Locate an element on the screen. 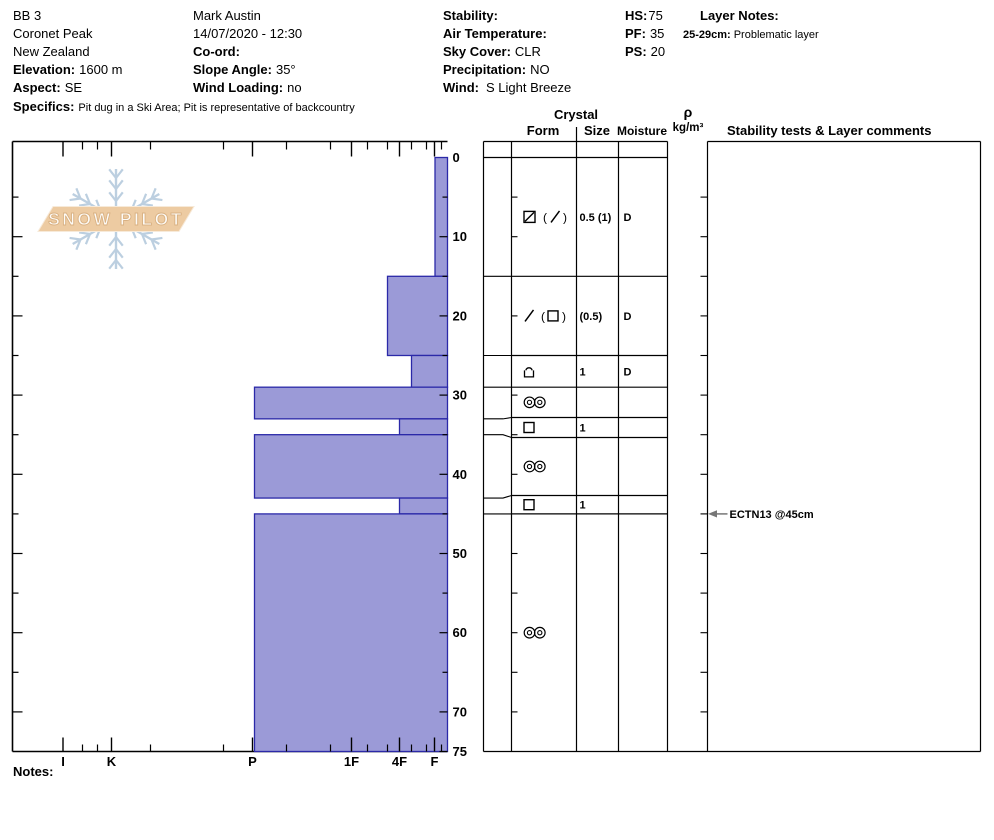  hardness-tick-label: I is located at coordinates (63, 761).